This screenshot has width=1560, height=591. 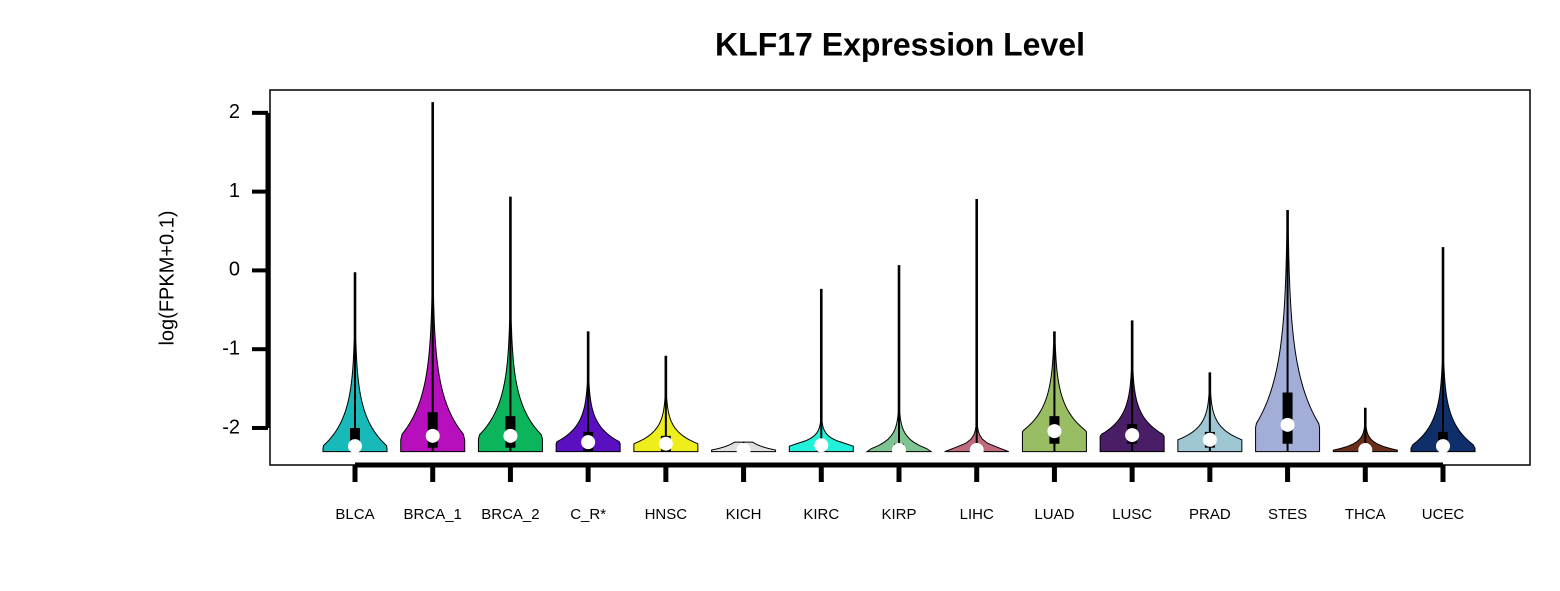 I want to click on chart-title: KLF17 Expression Level, so click(x=900, y=44).